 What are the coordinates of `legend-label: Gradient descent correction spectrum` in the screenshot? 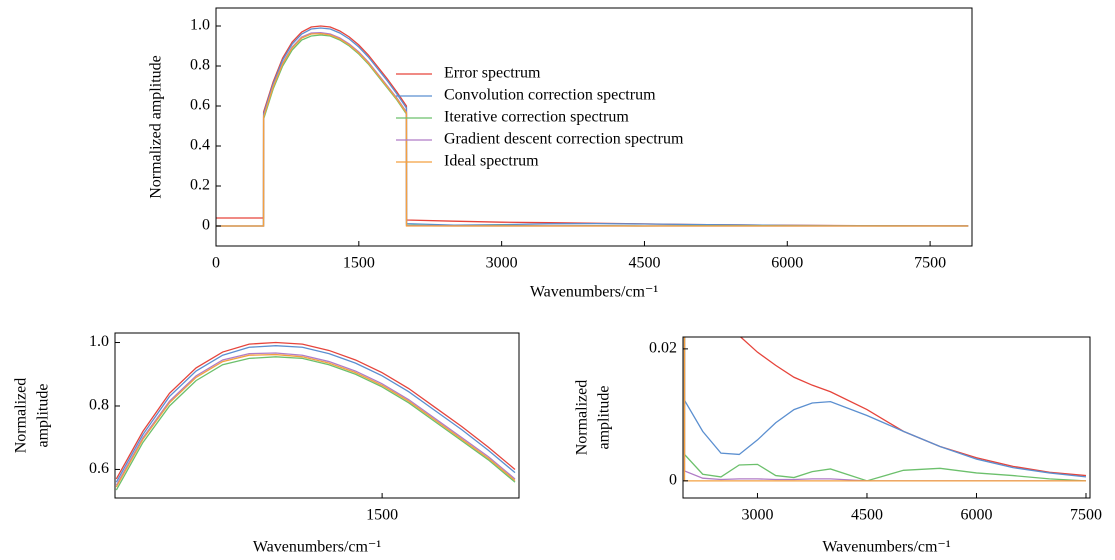 It's located at (564, 139).